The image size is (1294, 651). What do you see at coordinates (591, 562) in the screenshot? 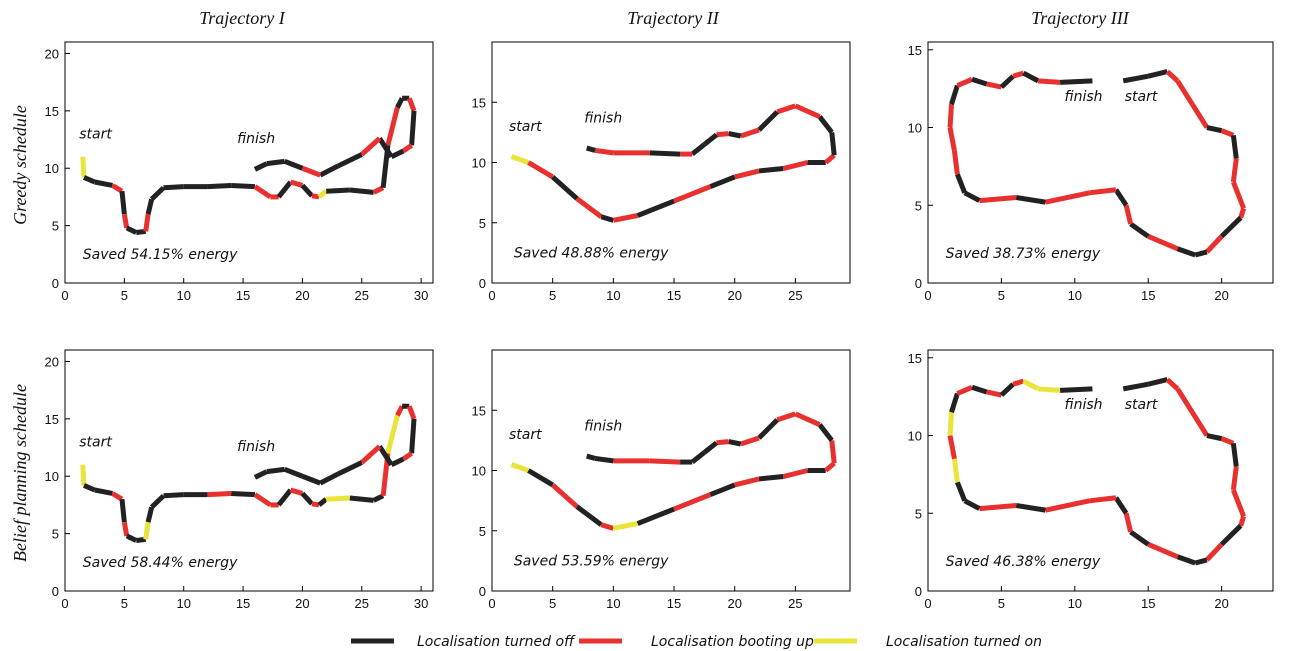
I see `energy-saved-label: Saved 53.59% energy` at bounding box center [591, 562].